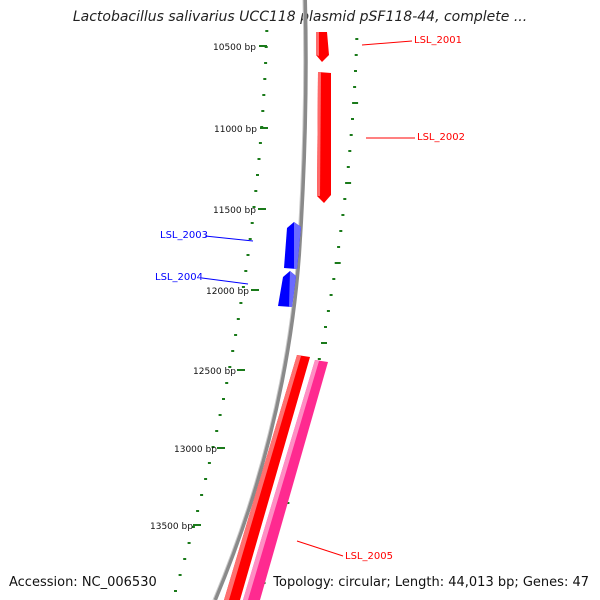 The image size is (600, 600). What do you see at coordinates (281, 480) in the screenshot?
I see `gene-arrow-pseudo-shade` at bounding box center [281, 480].